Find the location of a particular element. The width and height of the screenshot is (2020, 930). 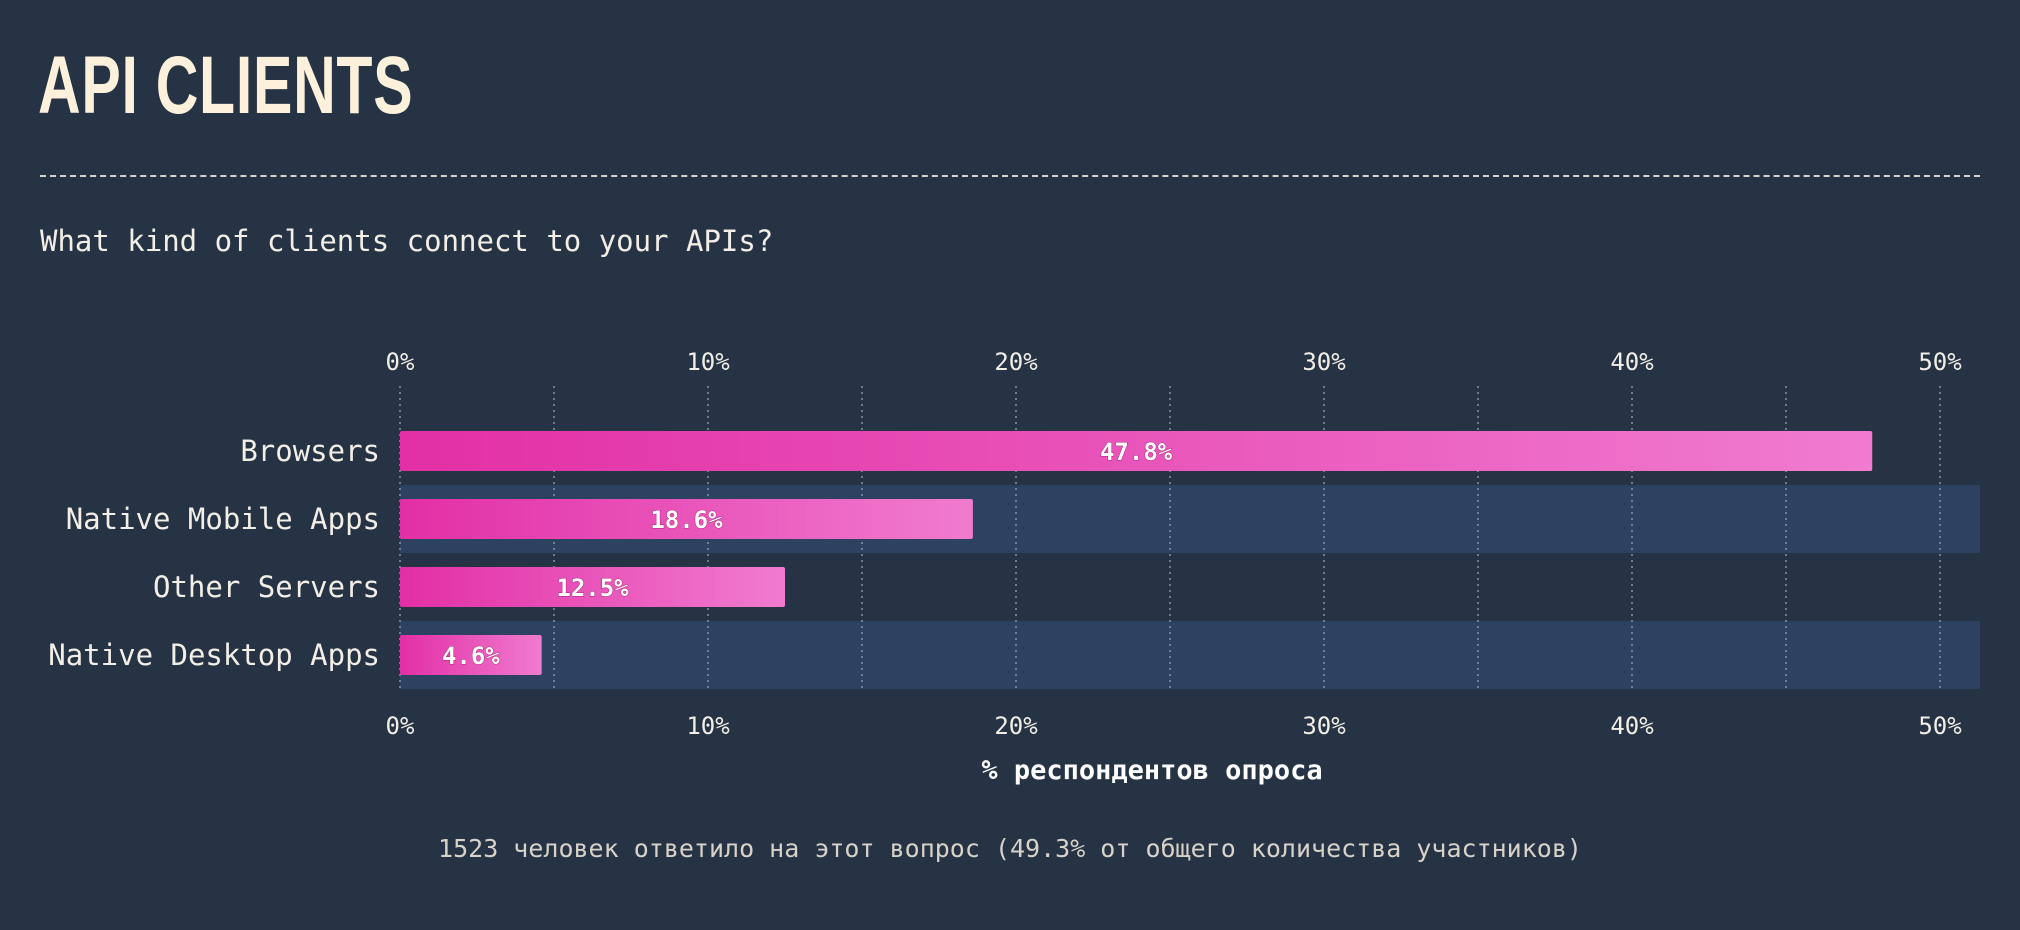

x-tick-label-bottom: 50% is located at coordinates (1940, 726).